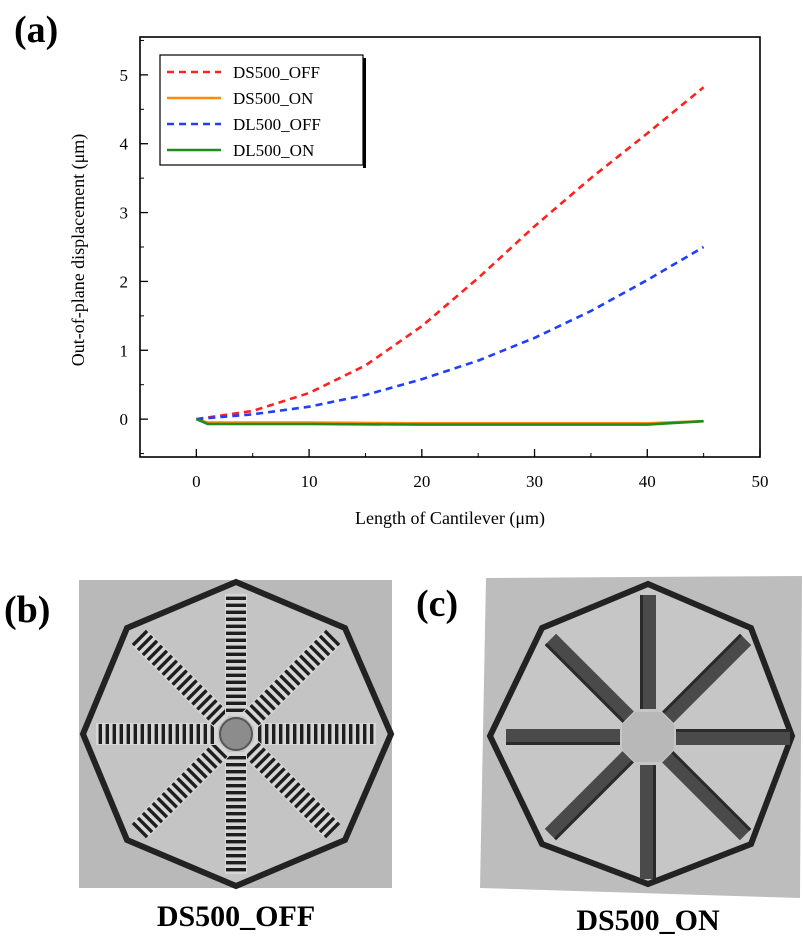 The image size is (803, 940). Describe the element at coordinates (309, 481) in the screenshot. I see `x-tick-label: 10` at that location.